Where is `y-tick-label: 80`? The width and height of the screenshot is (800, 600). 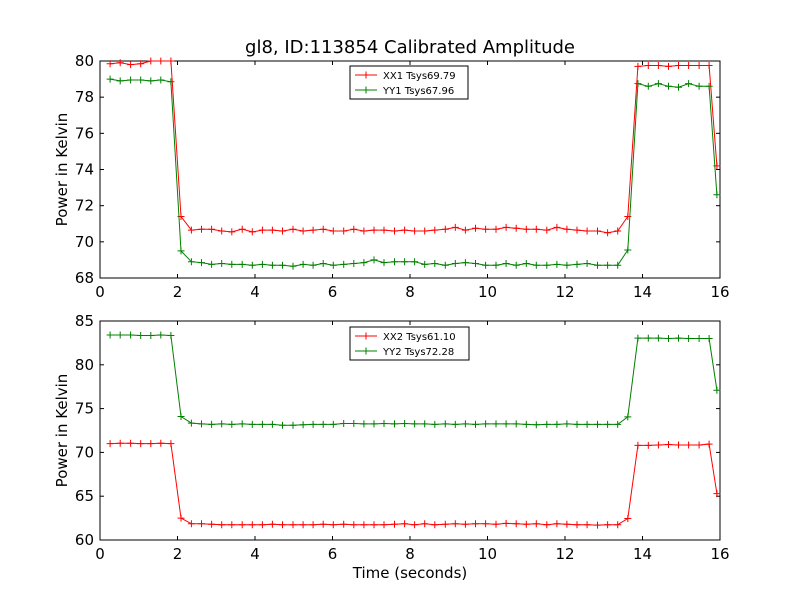 y-tick-label: 80 is located at coordinates (84, 365).